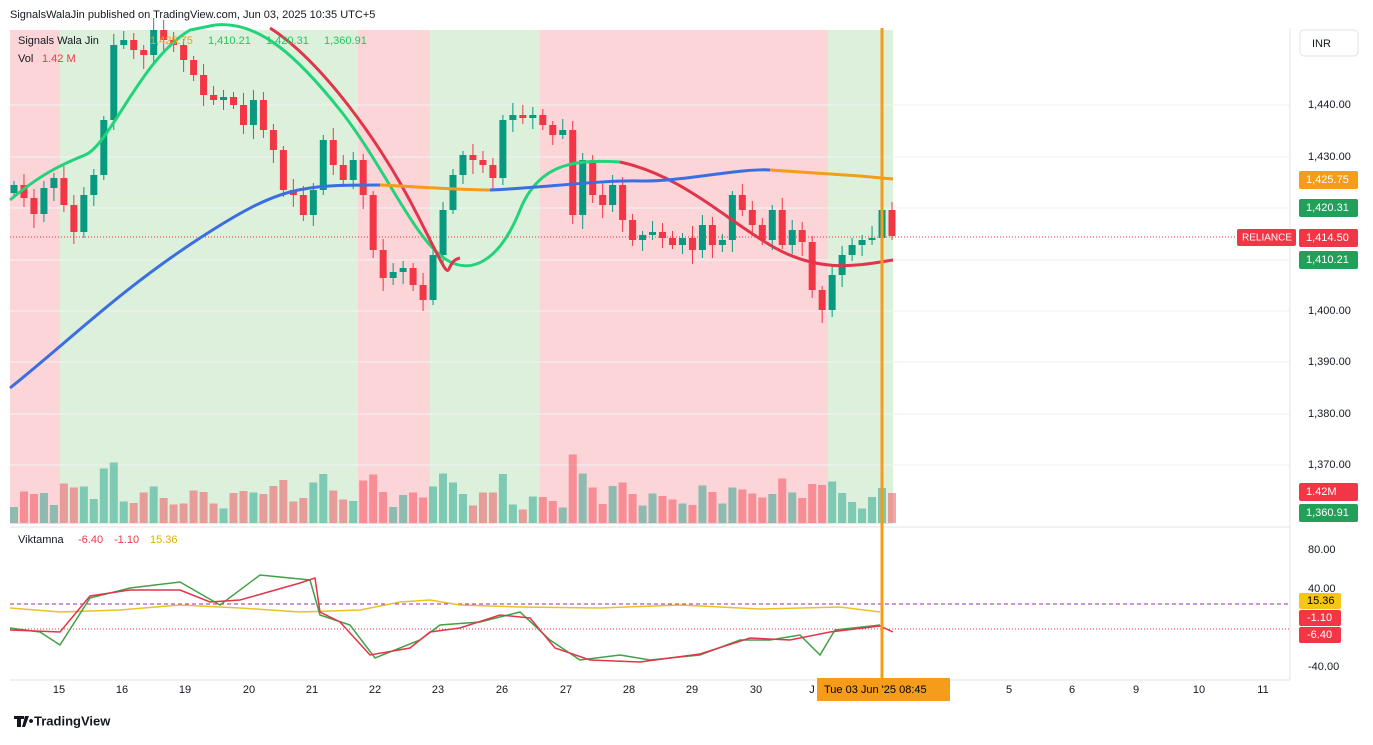 This screenshot has height=745, width=1373. Describe the element at coordinates (41, 540) in the screenshot. I see `indicator-name: Viktamna` at that location.